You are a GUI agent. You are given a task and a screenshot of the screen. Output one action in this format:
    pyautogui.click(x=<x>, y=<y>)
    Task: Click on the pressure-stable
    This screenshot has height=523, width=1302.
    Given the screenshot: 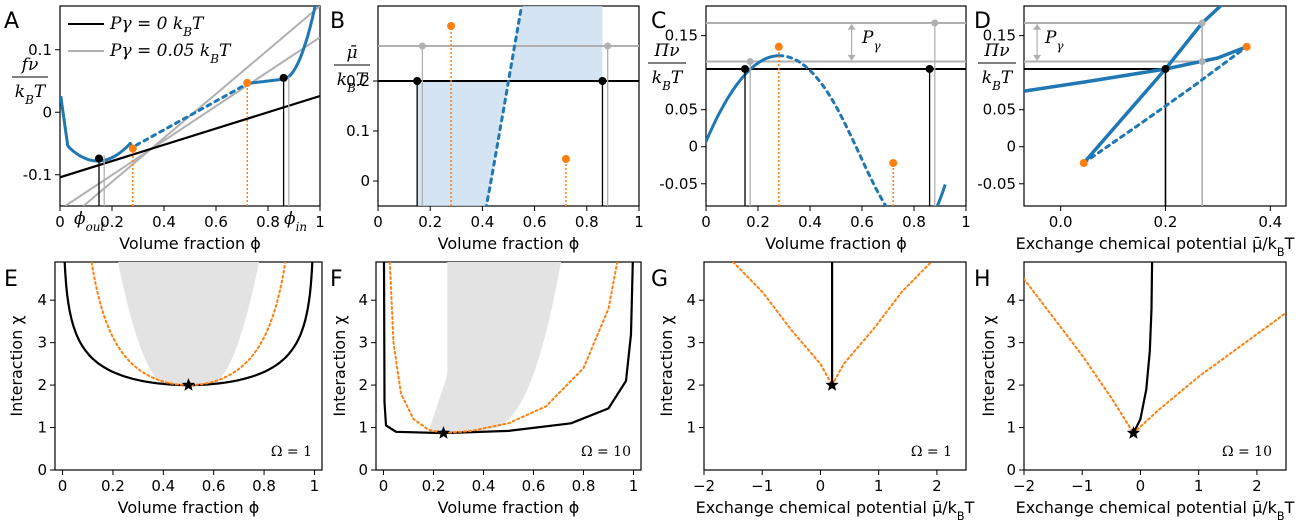 What is the action you would take?
    pyautogui.click(x=743, y=98)
    